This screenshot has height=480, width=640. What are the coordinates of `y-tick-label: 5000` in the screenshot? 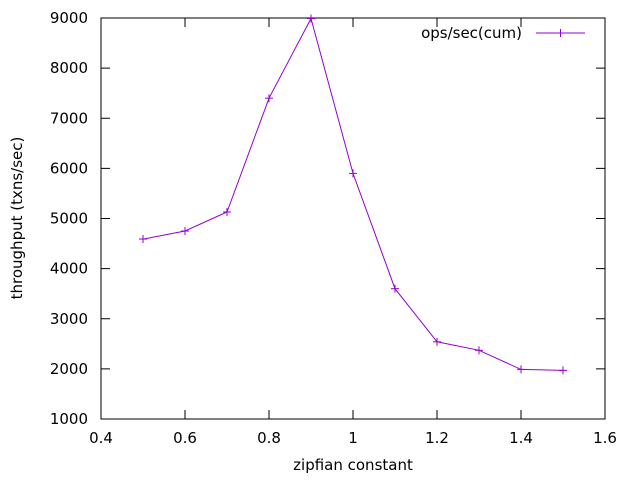 It's located at (69, 219).